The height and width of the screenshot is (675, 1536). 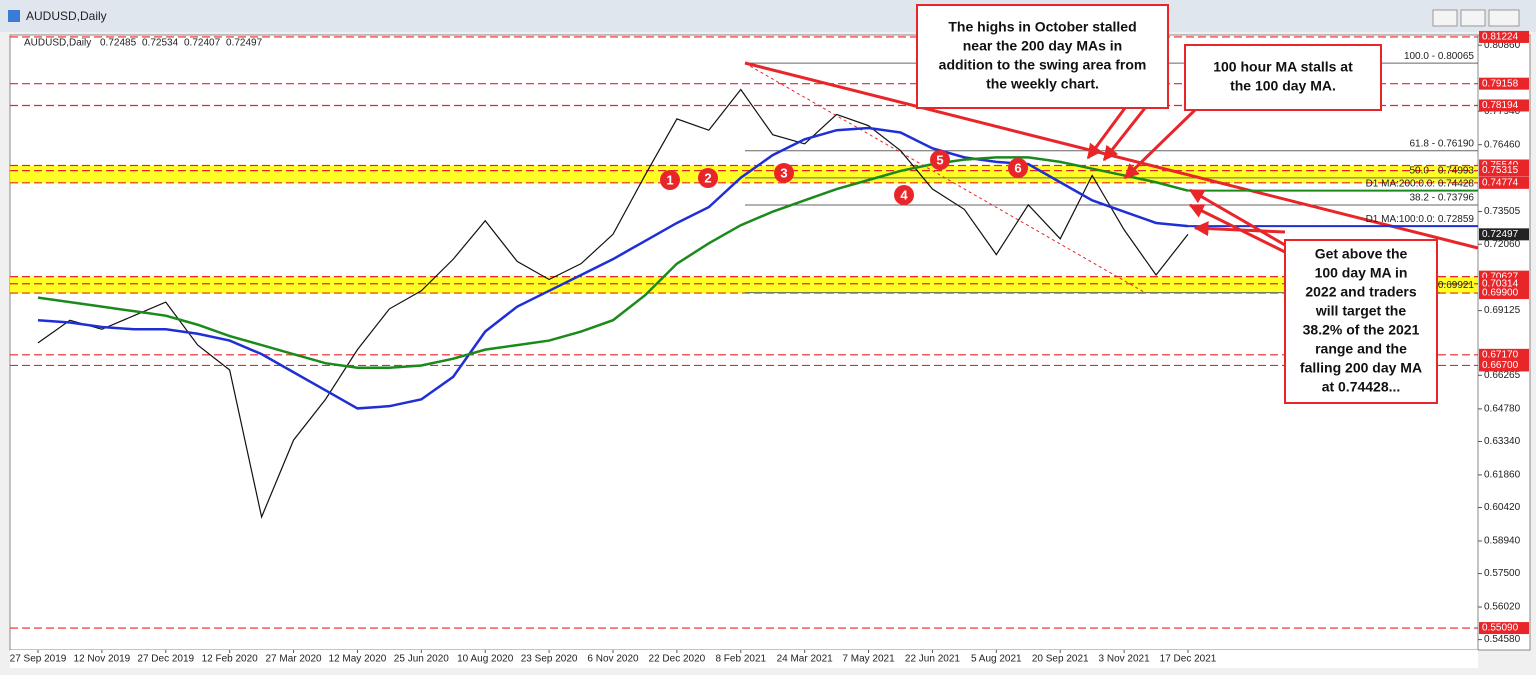 I want to click on window-title: AUDUSD,Daily, so click(x=66, y=16).